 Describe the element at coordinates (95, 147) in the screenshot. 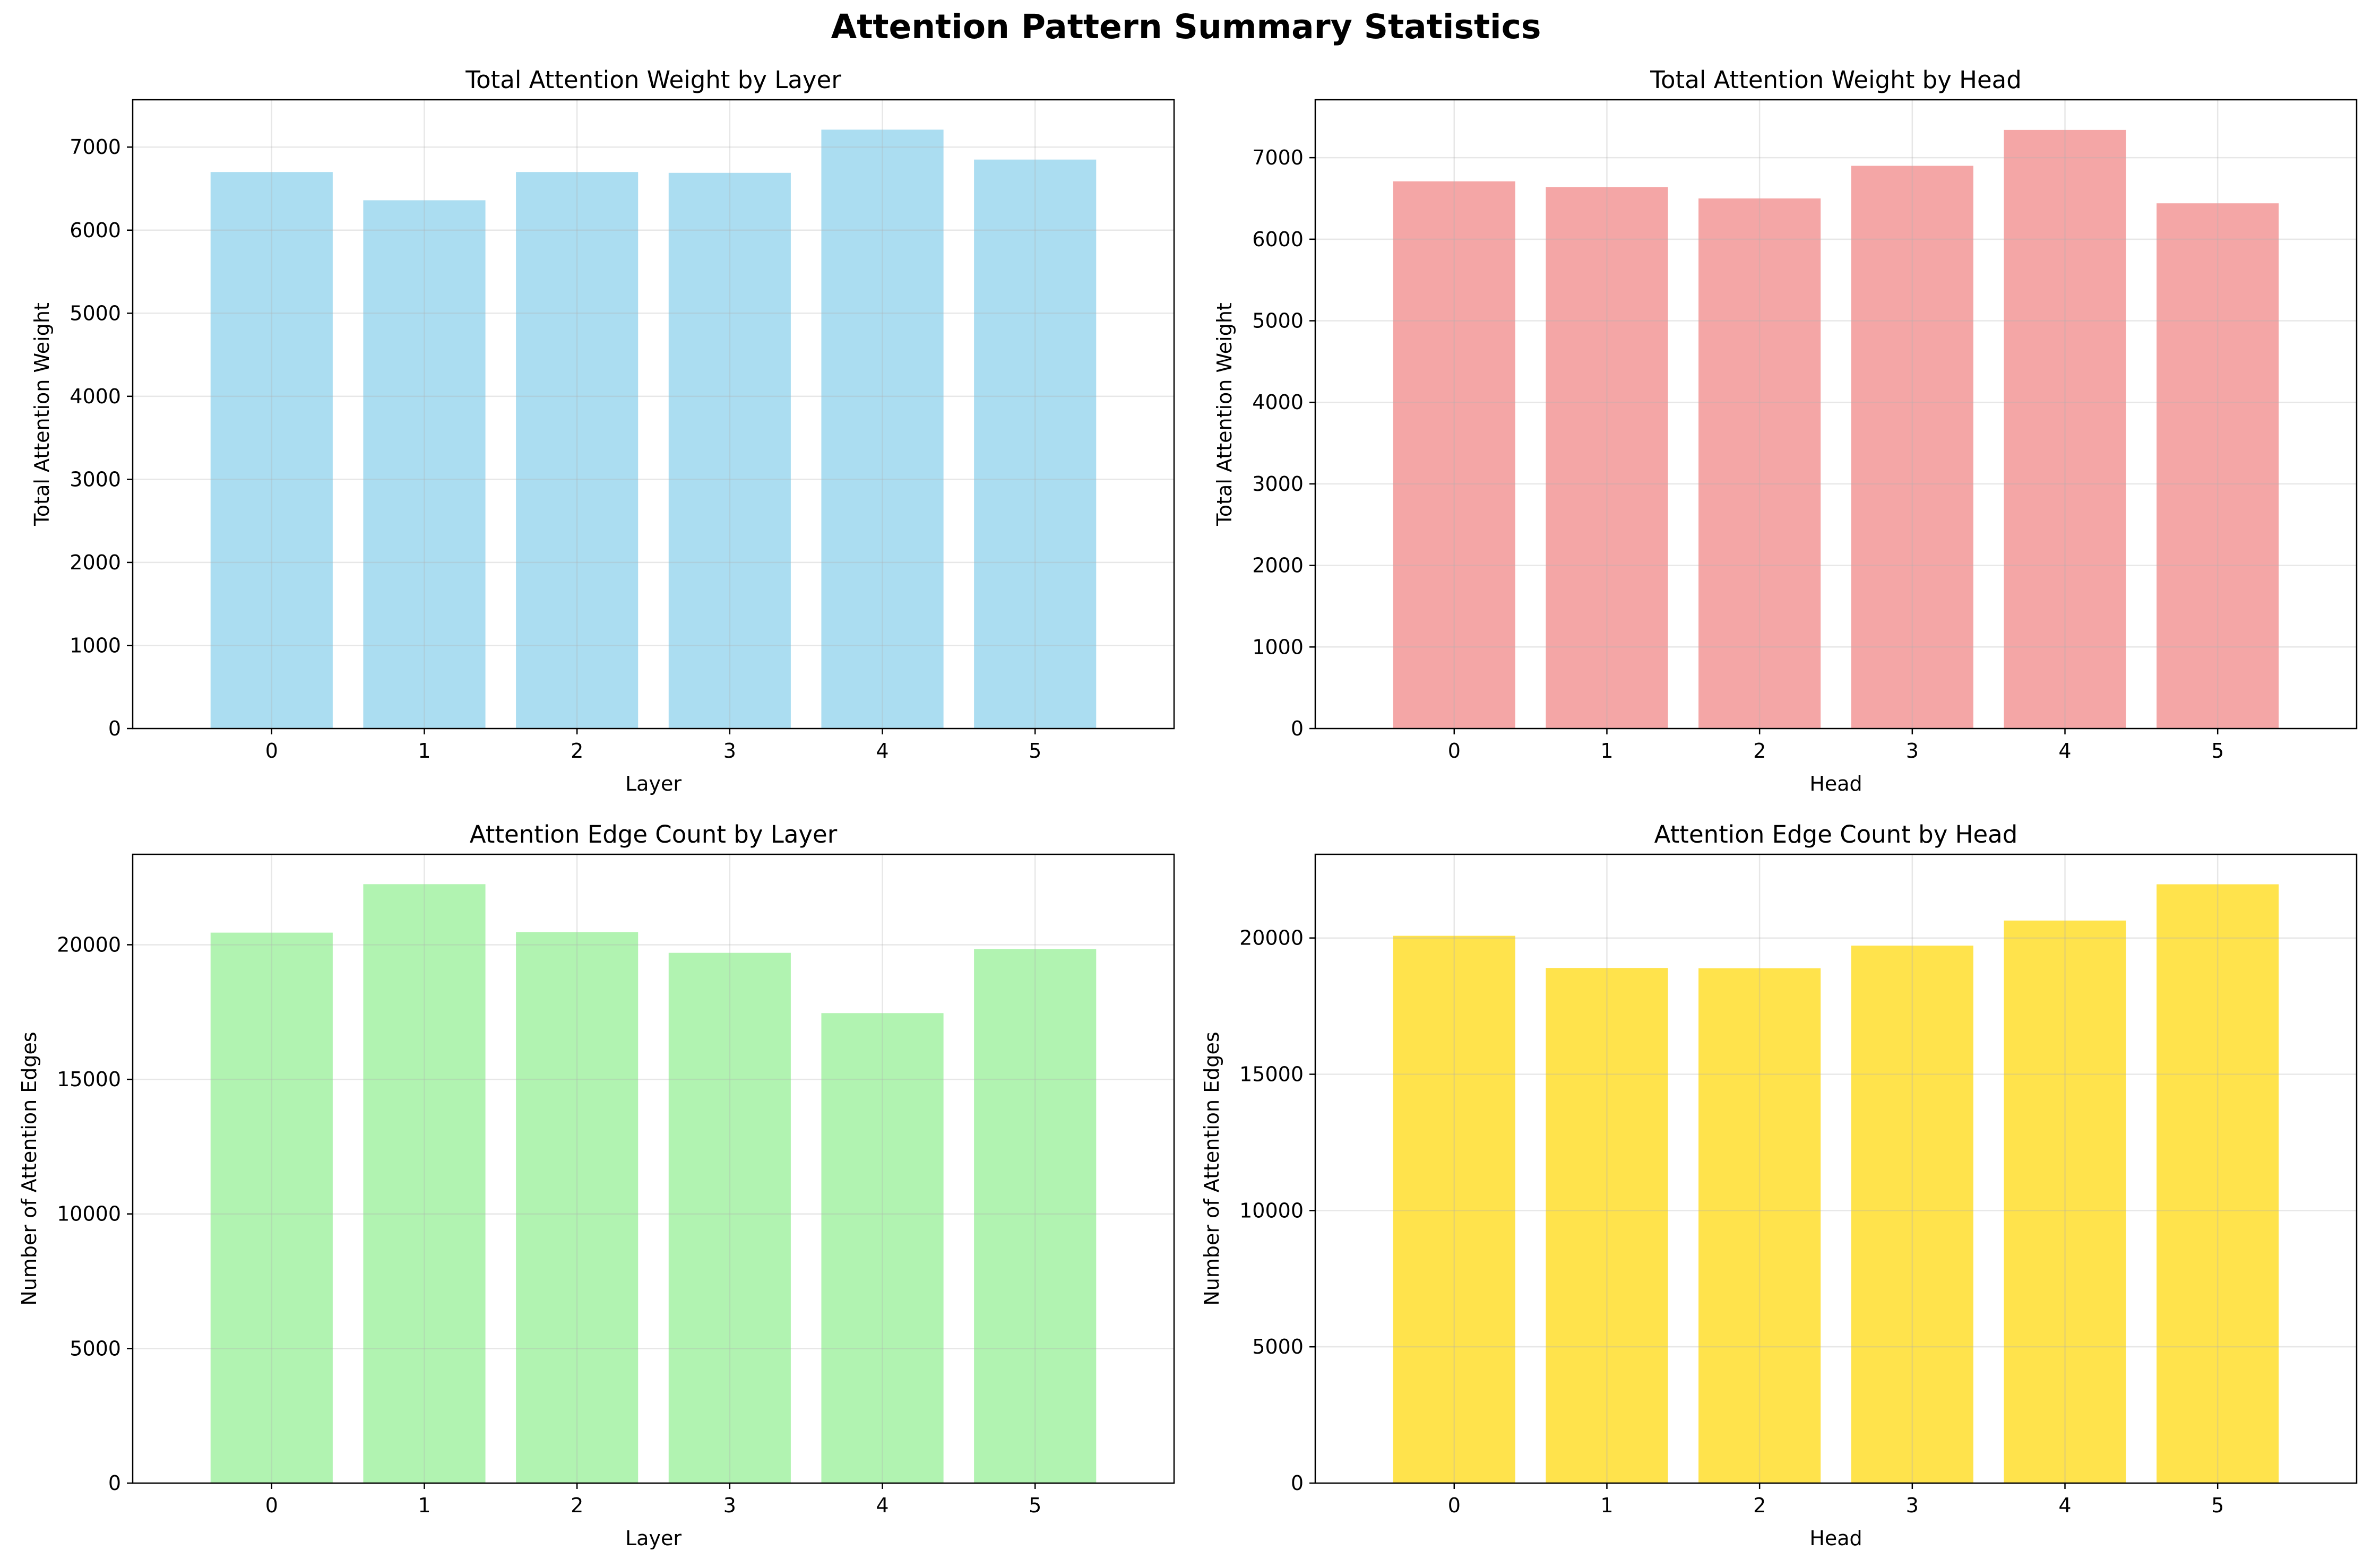

I see `layer-weight-ytick-label: 7000` at that location.